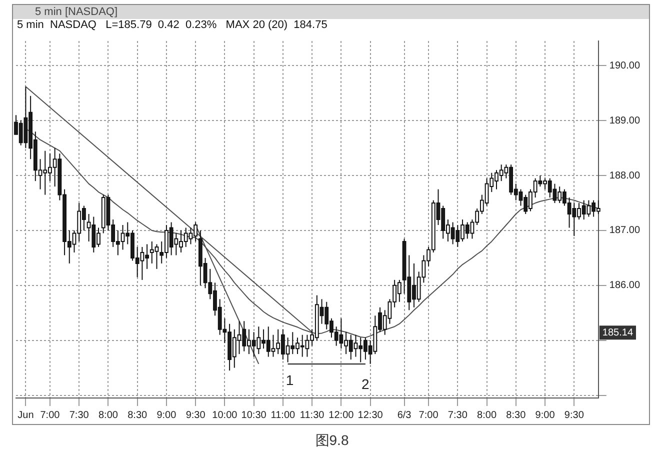 Image resolution: width=664 pixels, height=470 pixels. Describe the element at coordinates (290, 380) in the screenshot. I see `annotation: 1` at that location.